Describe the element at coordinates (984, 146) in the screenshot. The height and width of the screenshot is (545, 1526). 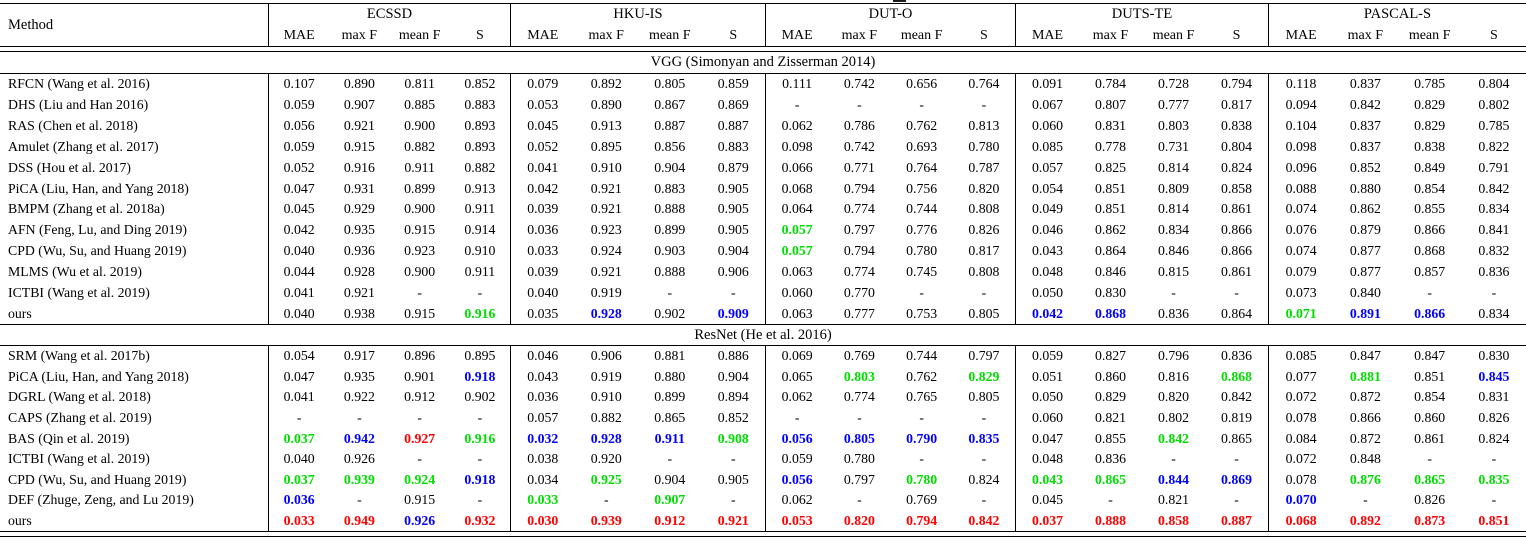
I see `metric-value-cell: 0.780` at that location.